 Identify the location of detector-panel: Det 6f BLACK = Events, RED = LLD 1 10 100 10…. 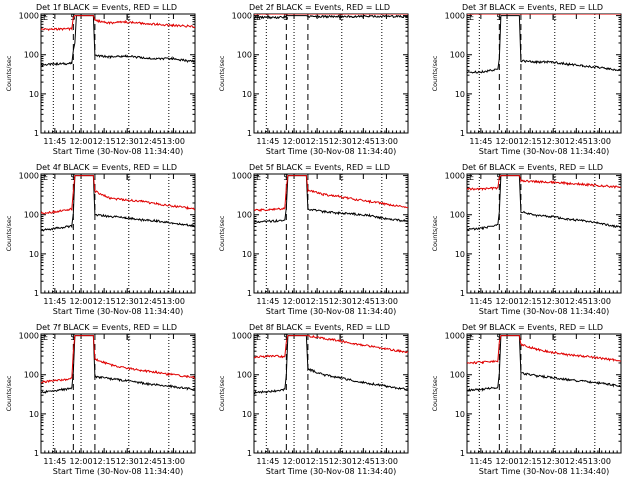
(532, 240).